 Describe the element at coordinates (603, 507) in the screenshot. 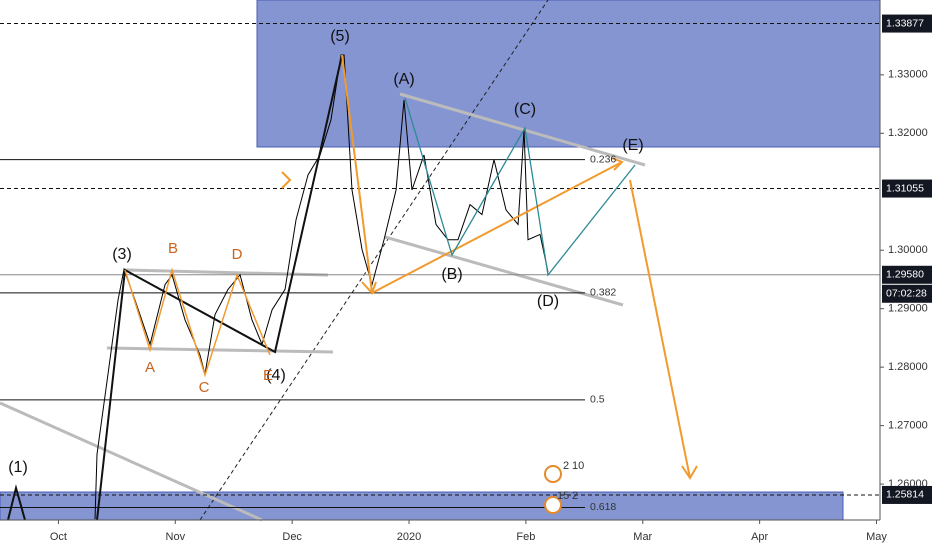

I see `fib-label: 0.618` at that location.